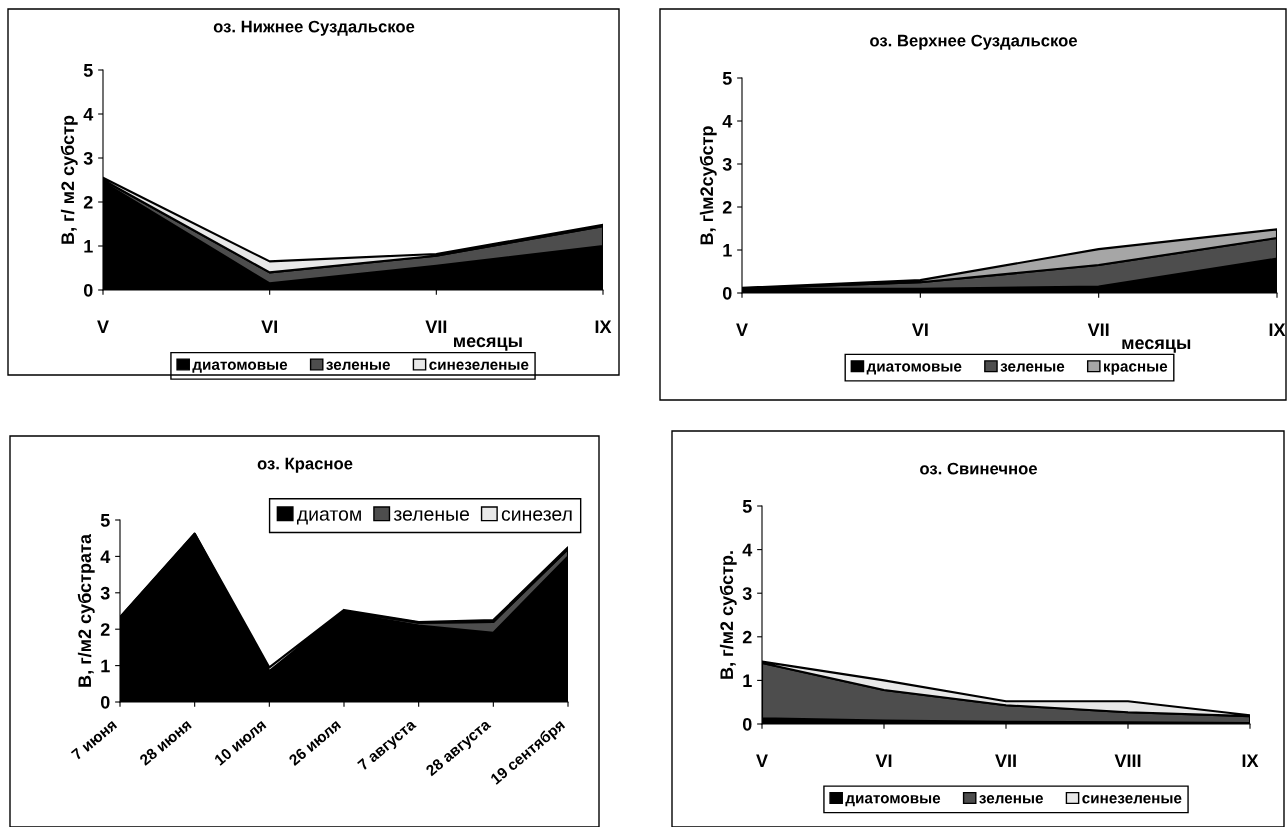  Describe the element at coordinates (314, 28) in the screenshot. I see `chart-title: оз. Нижнее Суздальское` at that location.